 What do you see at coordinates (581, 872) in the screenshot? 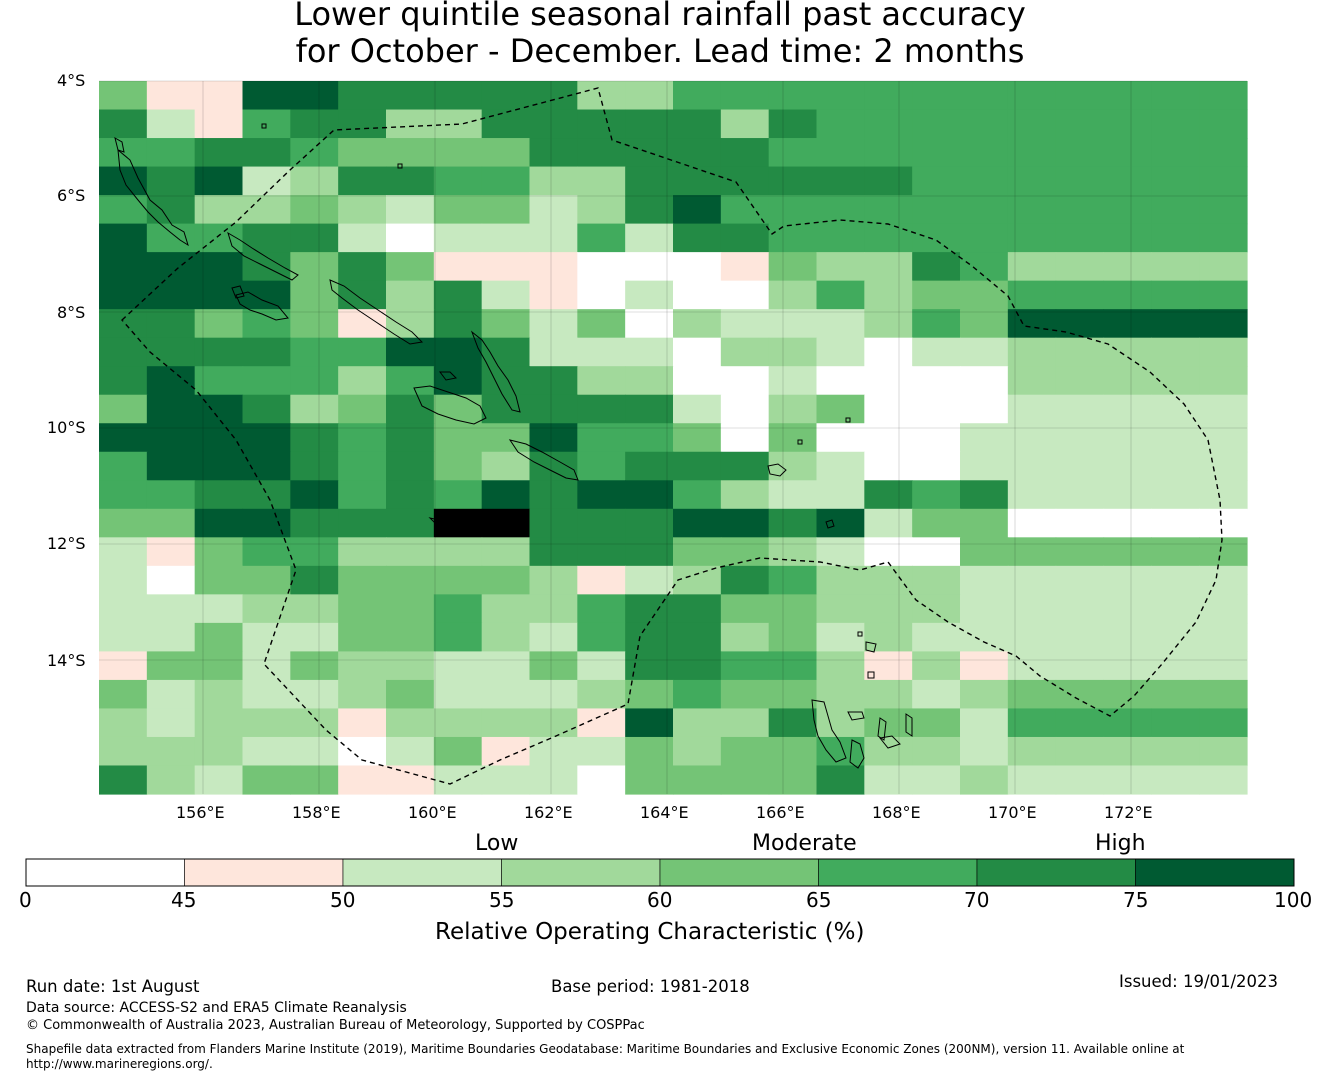
I see `colorbar-bin` at bounding box center [581, 872].